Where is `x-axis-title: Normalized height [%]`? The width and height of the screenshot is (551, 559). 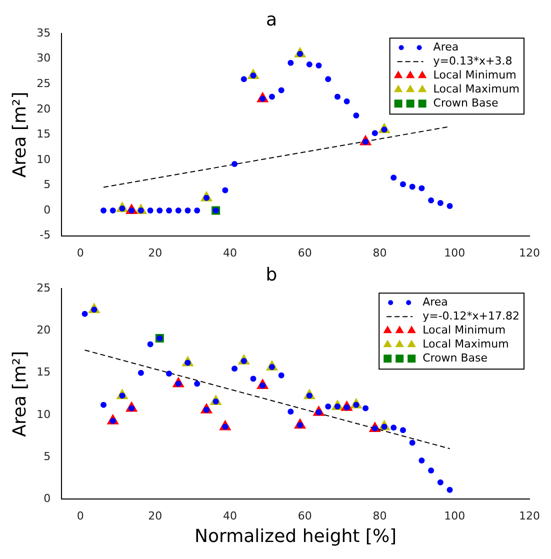 x-axis-title: Normalized height [%] is located at coordinates (295, 536).